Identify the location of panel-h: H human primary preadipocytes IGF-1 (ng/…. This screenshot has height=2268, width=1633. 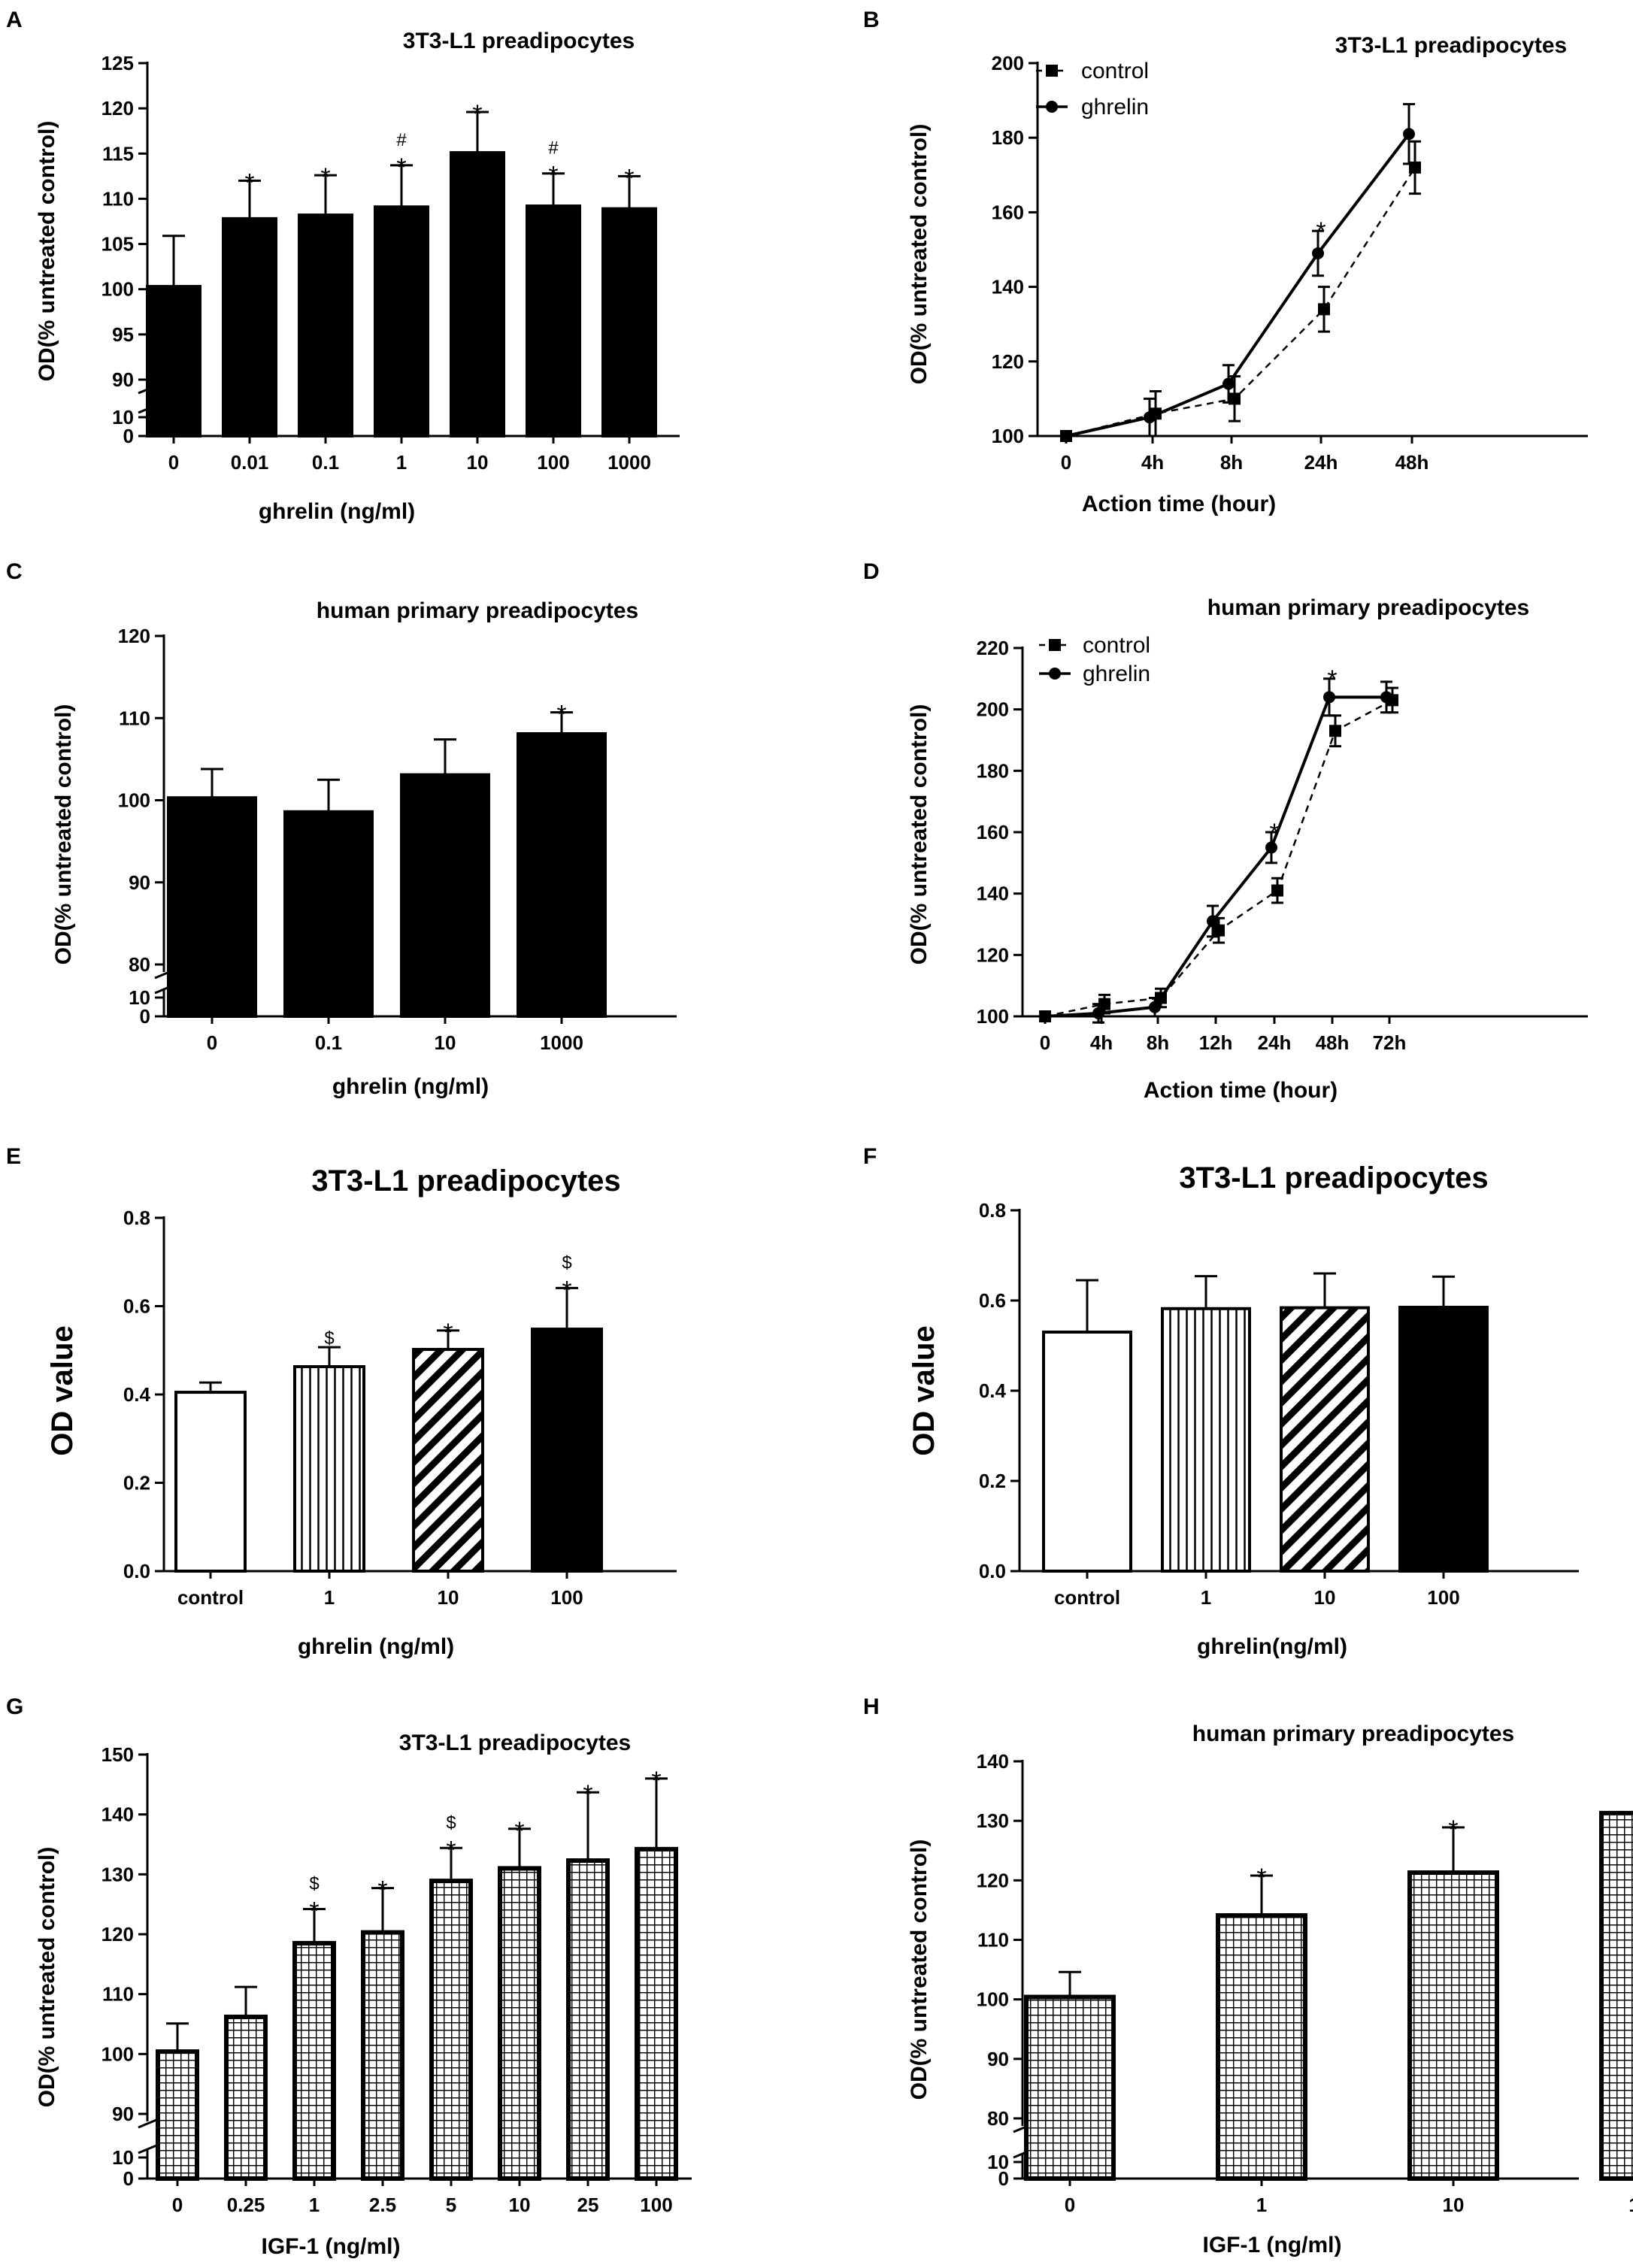
(1248, 1975).